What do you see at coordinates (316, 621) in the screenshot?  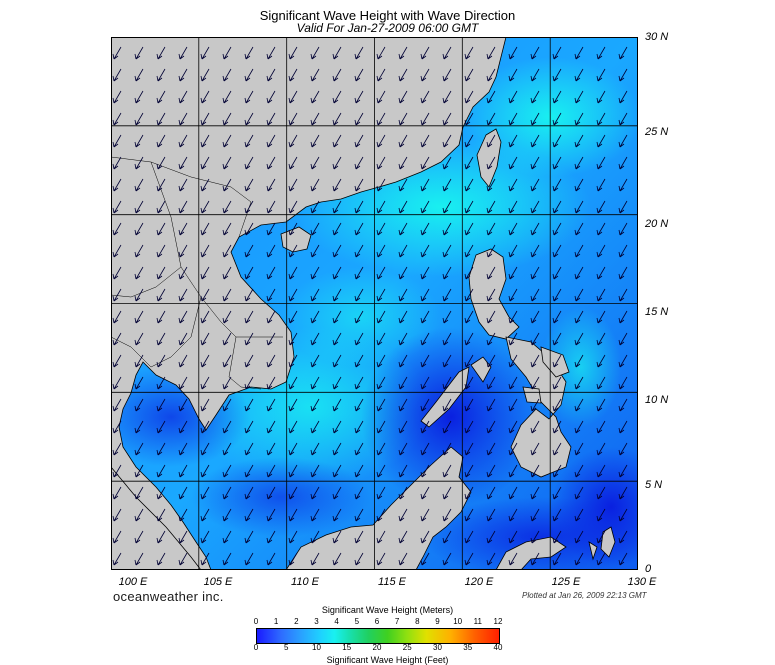 I see `colorbar-tick-meters: 3` at bounding box center [316, 621].